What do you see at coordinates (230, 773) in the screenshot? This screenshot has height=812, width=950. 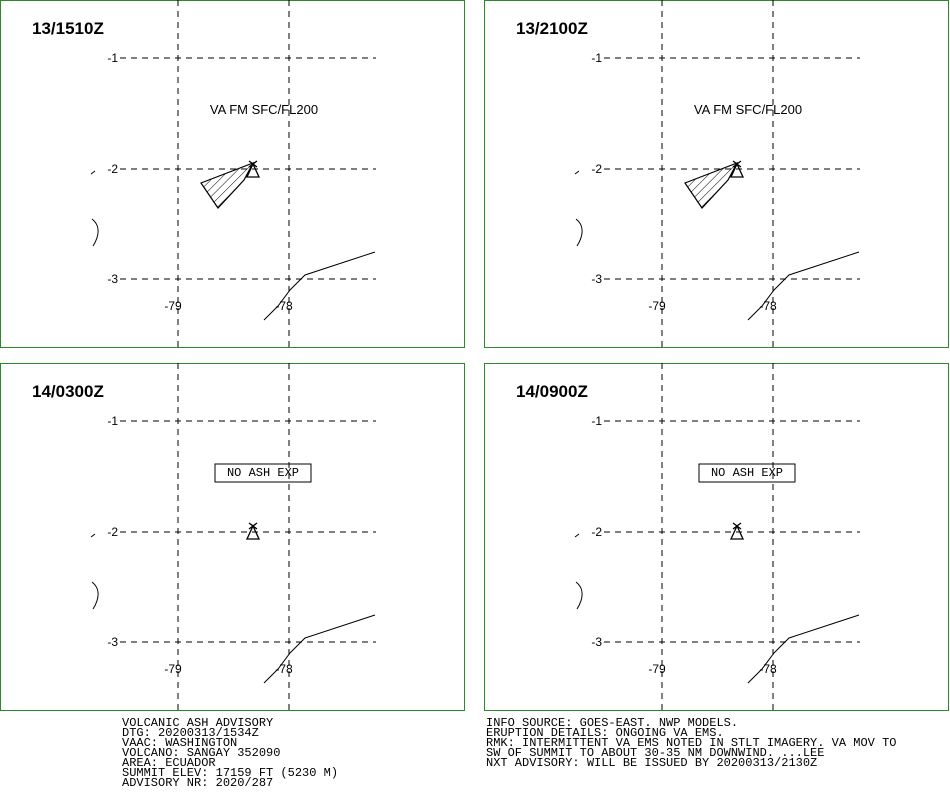 I see `advisory-line: SUMMIT ELEV: 17159 FT (5230 M)` at bounding box center [230, 773].